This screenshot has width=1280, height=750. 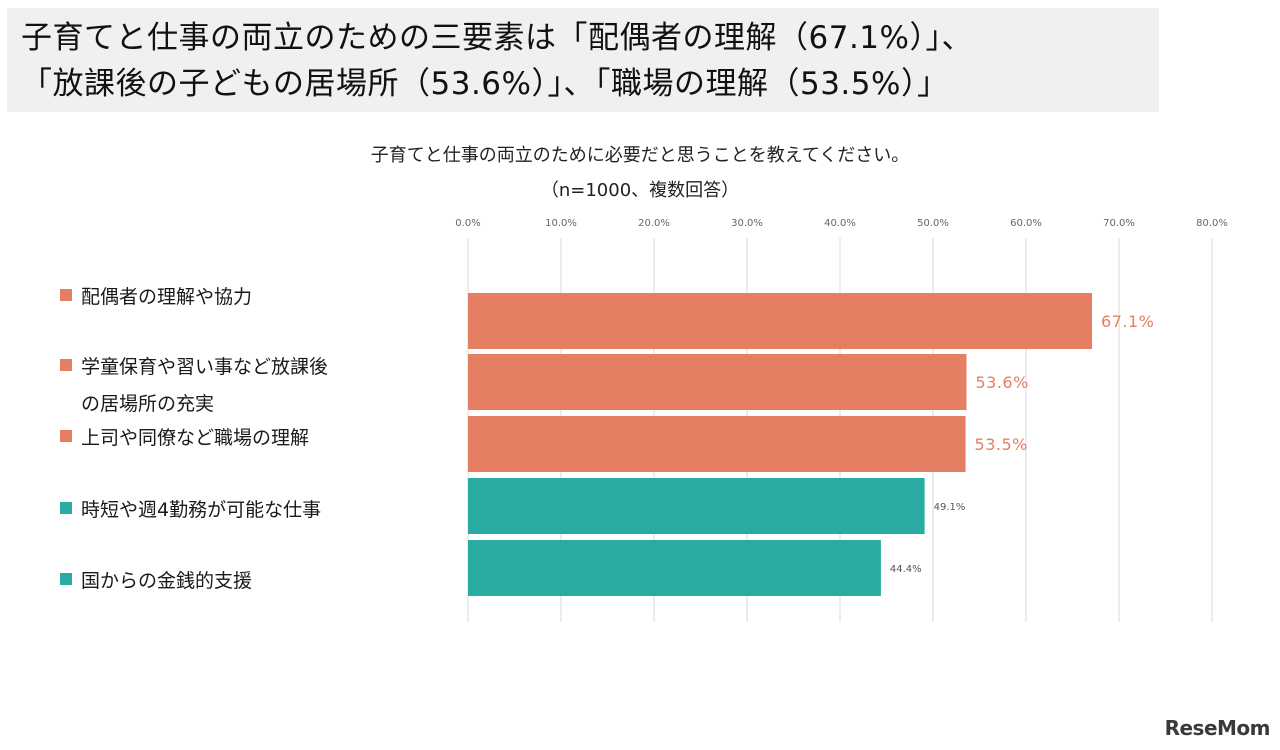 I want to click on category-label: の居場所の充実, so click(x=147, y=404).